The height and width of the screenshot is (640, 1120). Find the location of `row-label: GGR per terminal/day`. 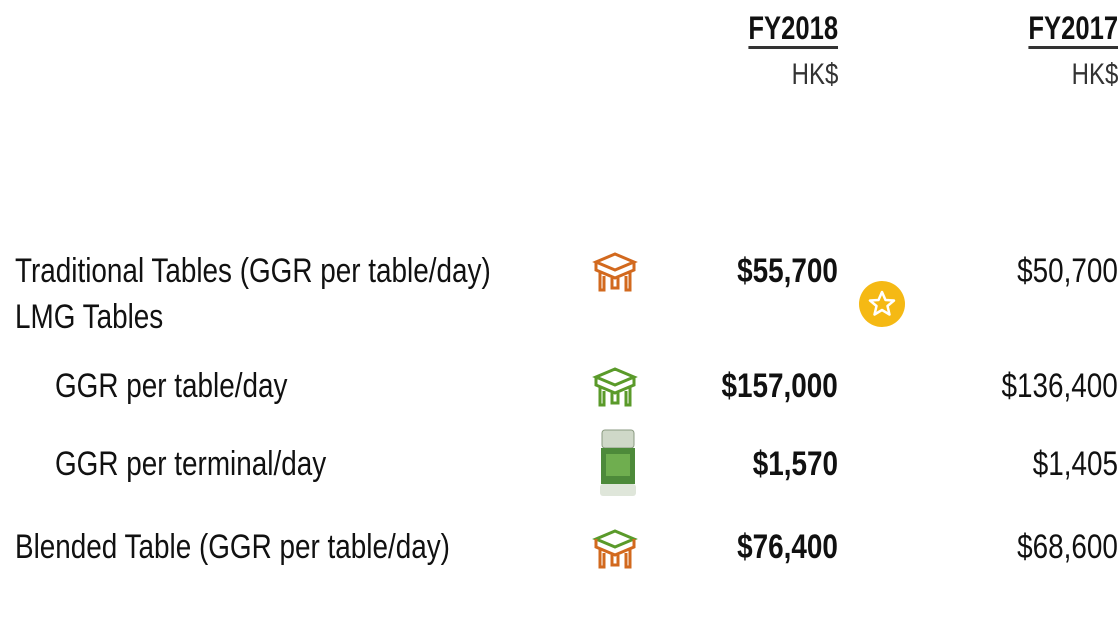

row-label: GGR per terminal/day is located at coordinates (191, 464).